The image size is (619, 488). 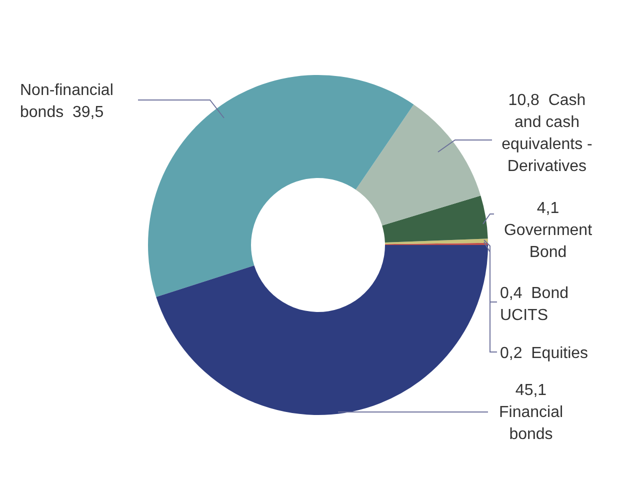 I want to click on slice-label: Non-financial bonds 39,5, so click(x=67, y=101).